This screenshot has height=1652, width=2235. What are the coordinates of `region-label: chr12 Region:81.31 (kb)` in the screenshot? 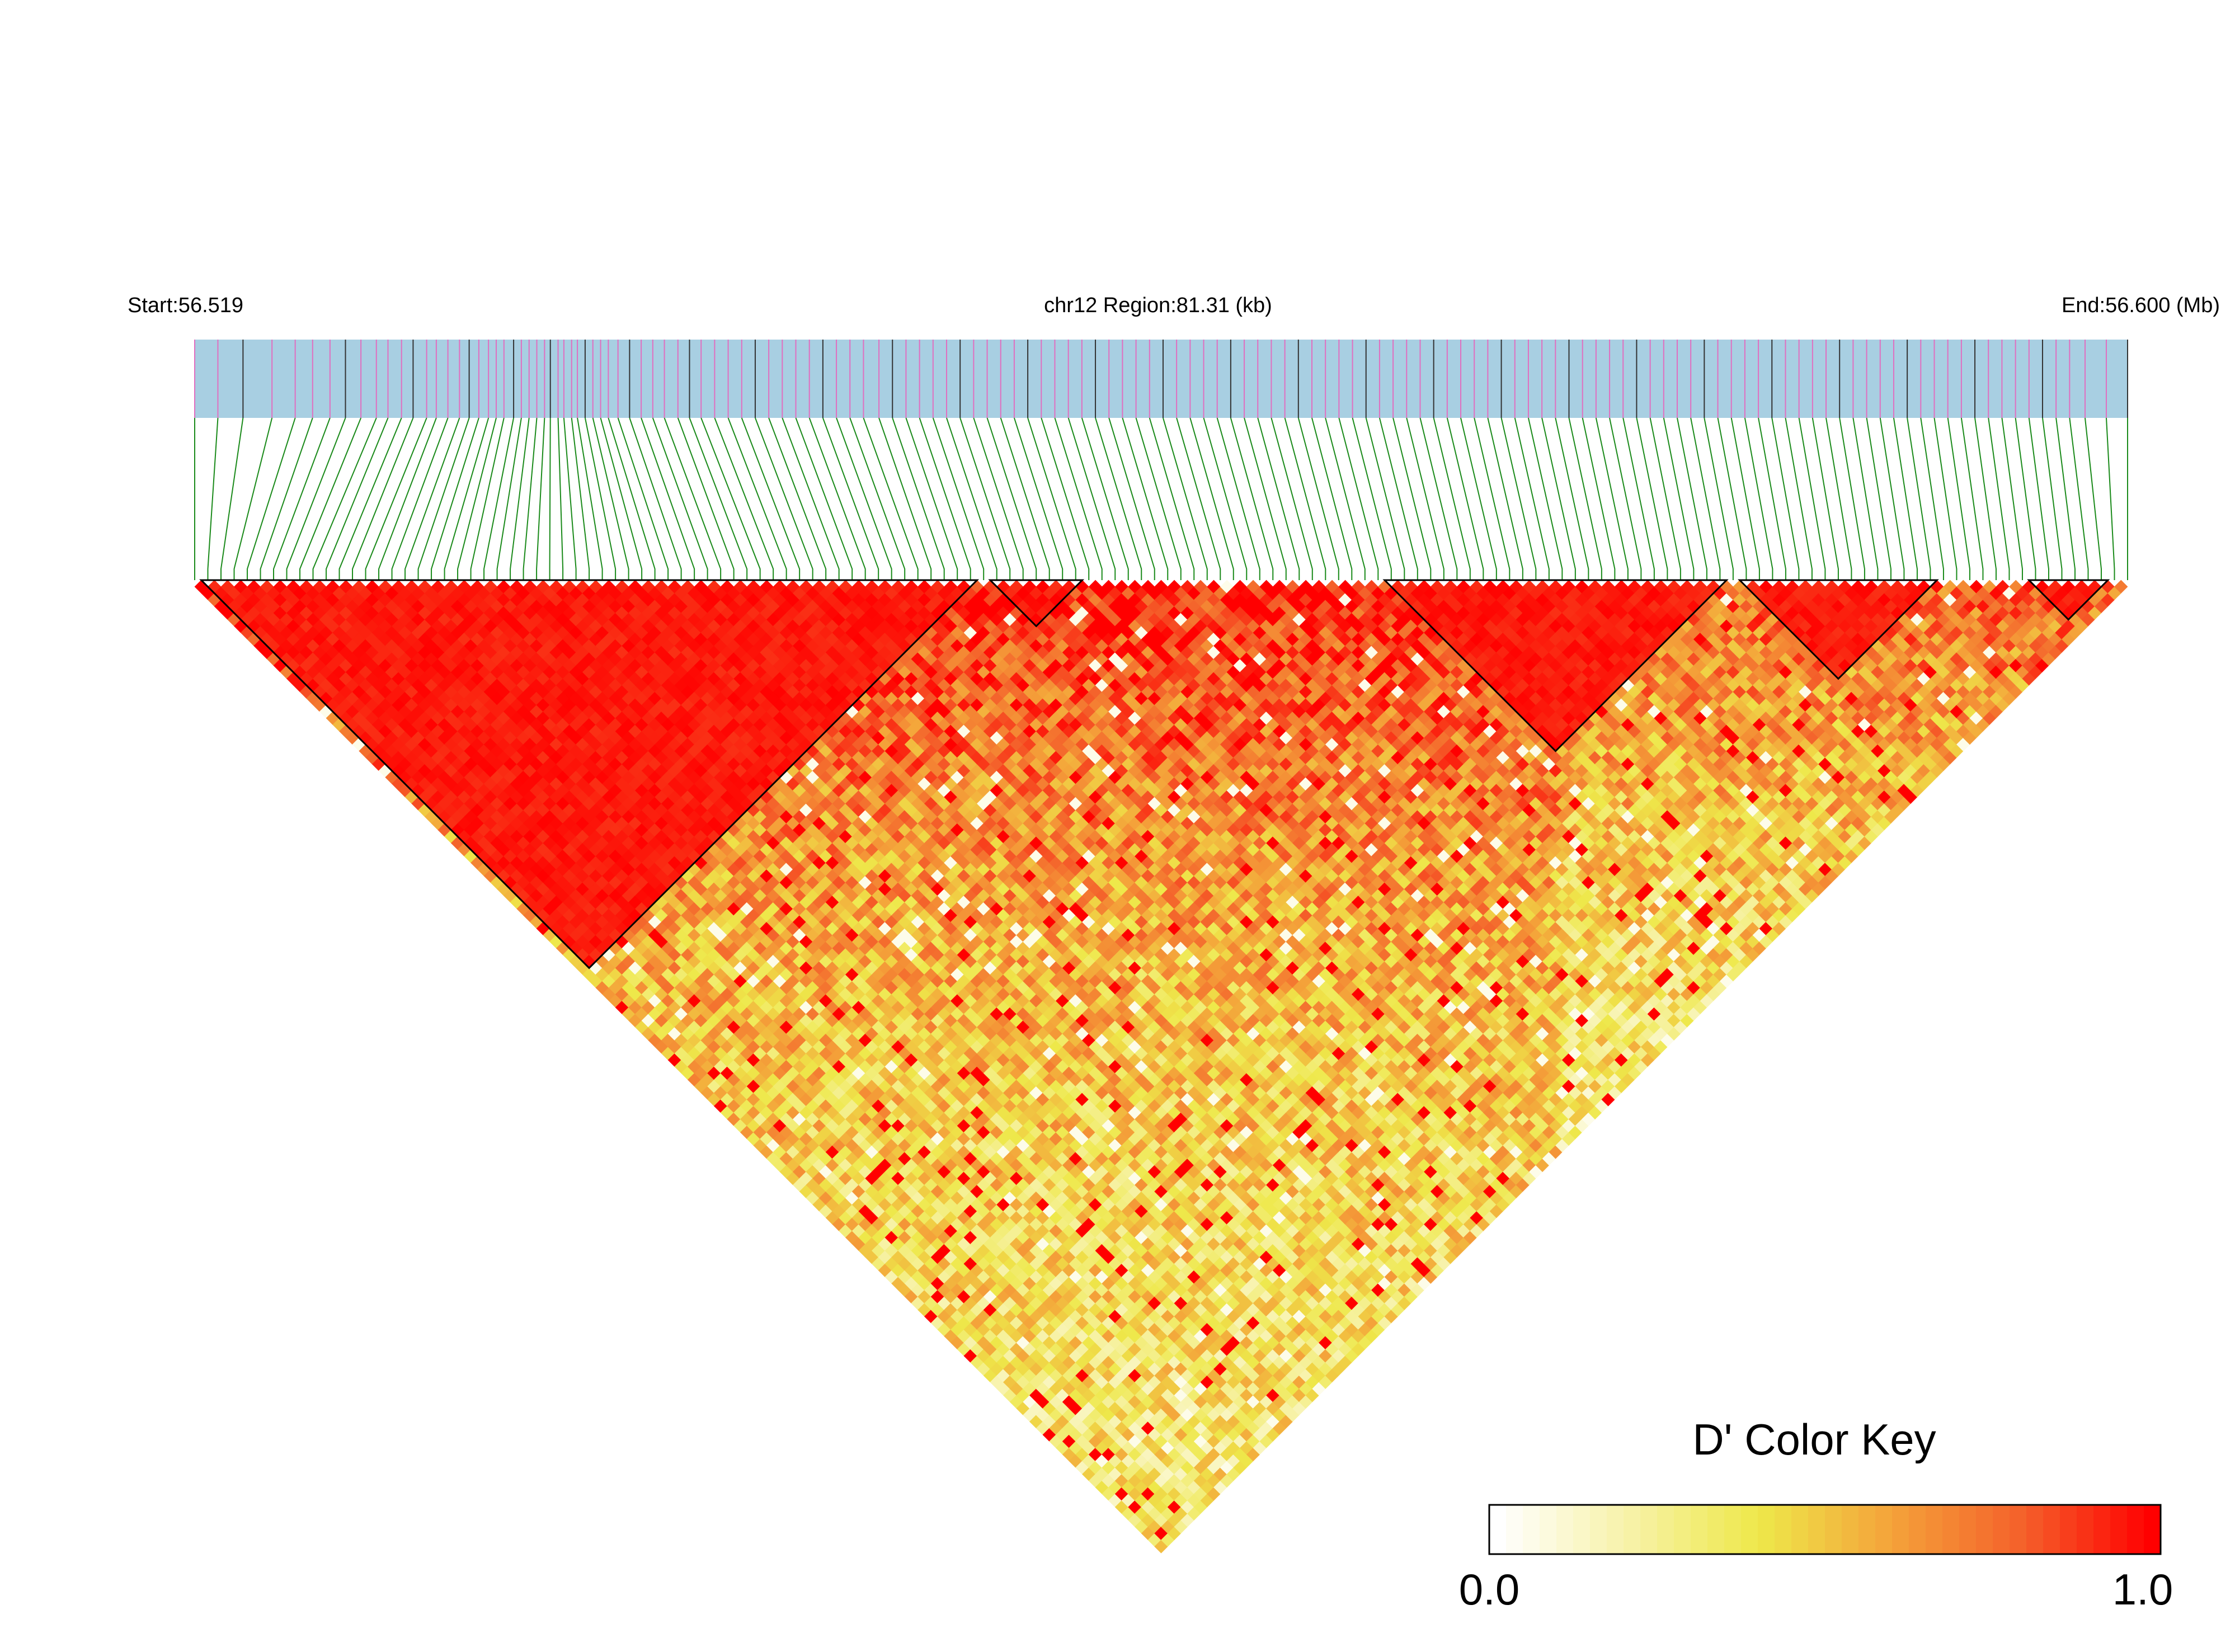 It's located at (1158, 306).